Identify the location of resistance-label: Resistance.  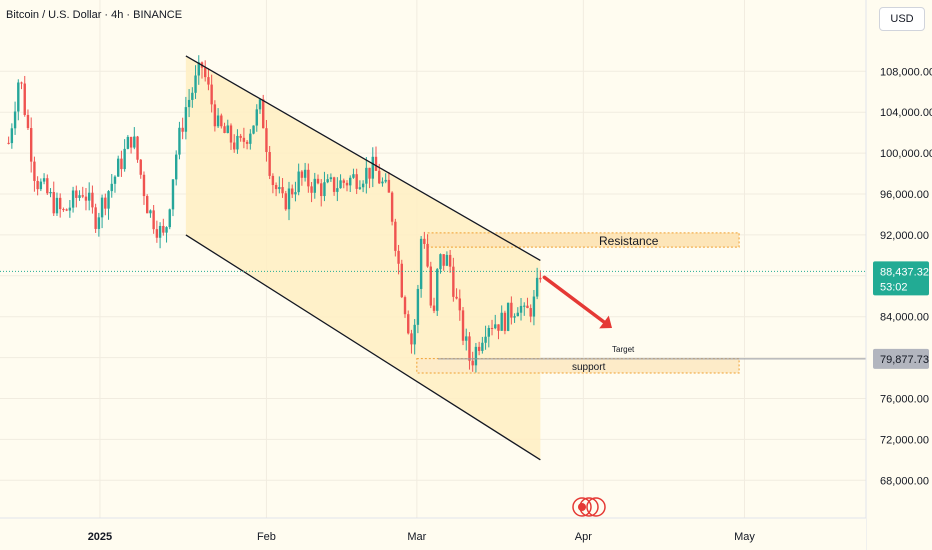
(629, 241).